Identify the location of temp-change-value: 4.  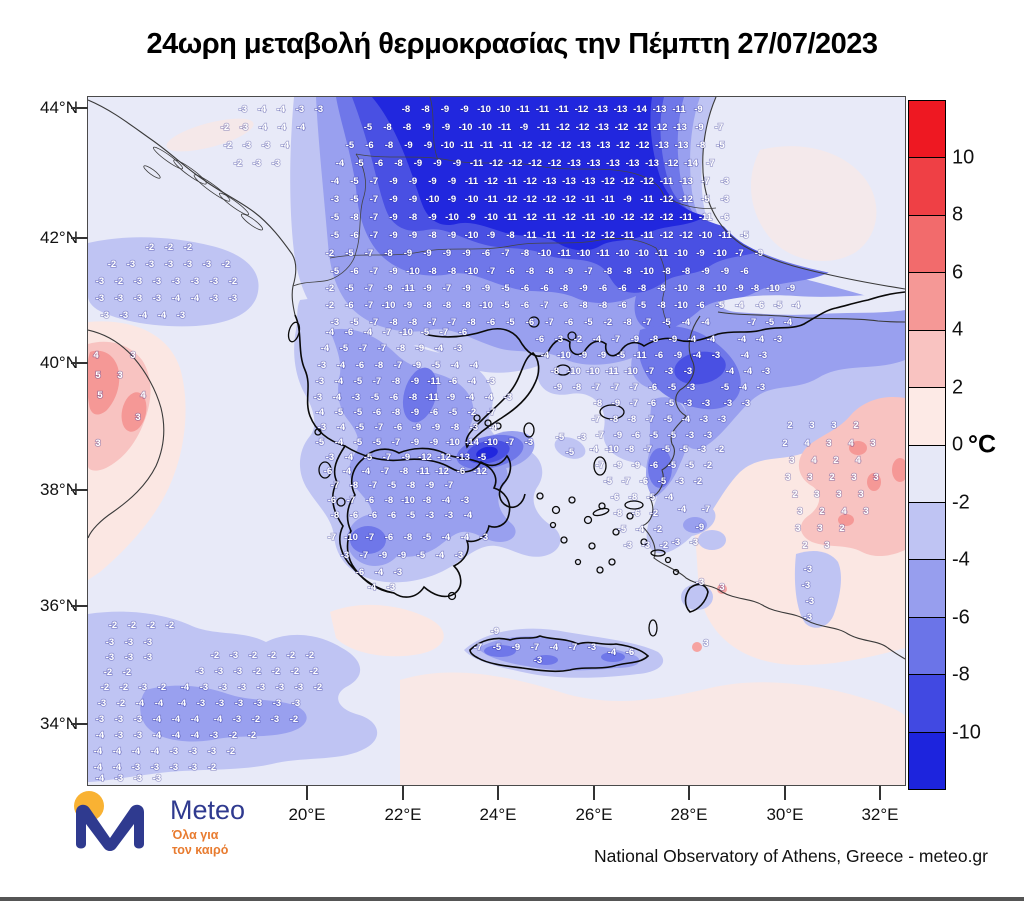
(143, 395).